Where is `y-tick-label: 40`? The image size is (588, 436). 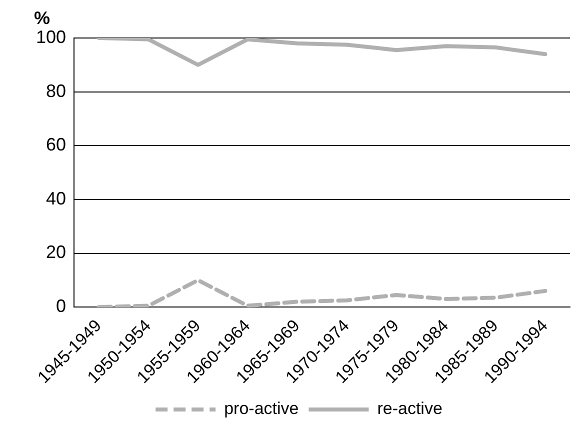 y-tick-label: 40 is located at coordinates (56, 198).